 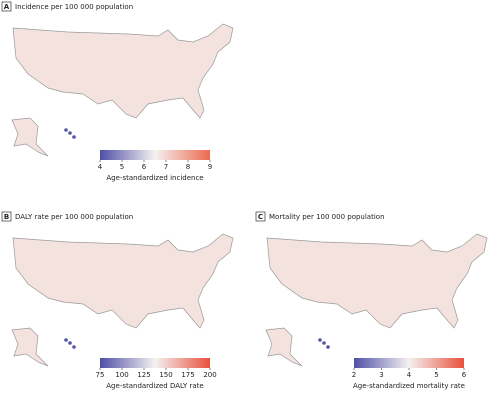 What do you see at coordinates (327, 217) in the screenshot?
I see `panel-title: Mortality per 100 000 population` at bounding box center [327, 217].